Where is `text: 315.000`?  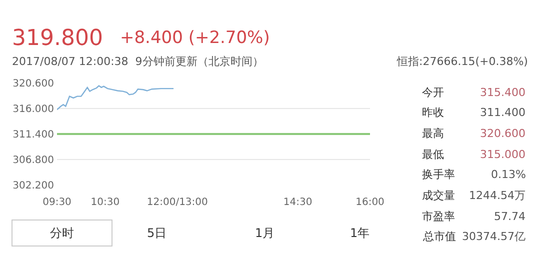
text: 315.000 is located at coordinates (503, 154).